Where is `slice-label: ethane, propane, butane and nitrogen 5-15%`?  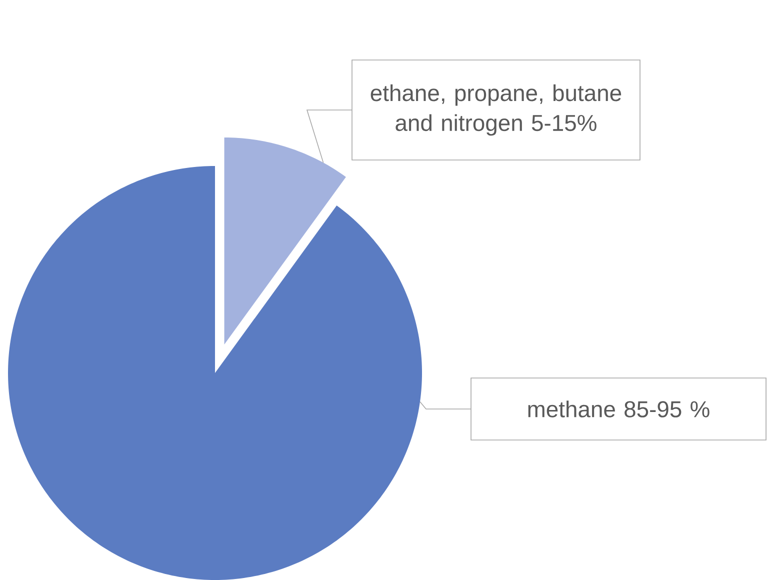
slice-label: ethane, propane, butane and nitrogen 5-15% is located at coordinates (496, 110).